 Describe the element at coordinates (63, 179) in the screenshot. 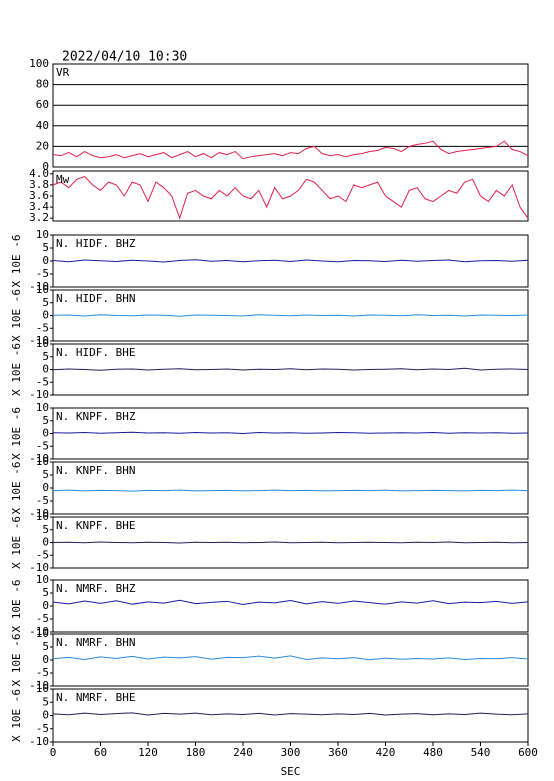

I see `trace-label: Mw` at that location.